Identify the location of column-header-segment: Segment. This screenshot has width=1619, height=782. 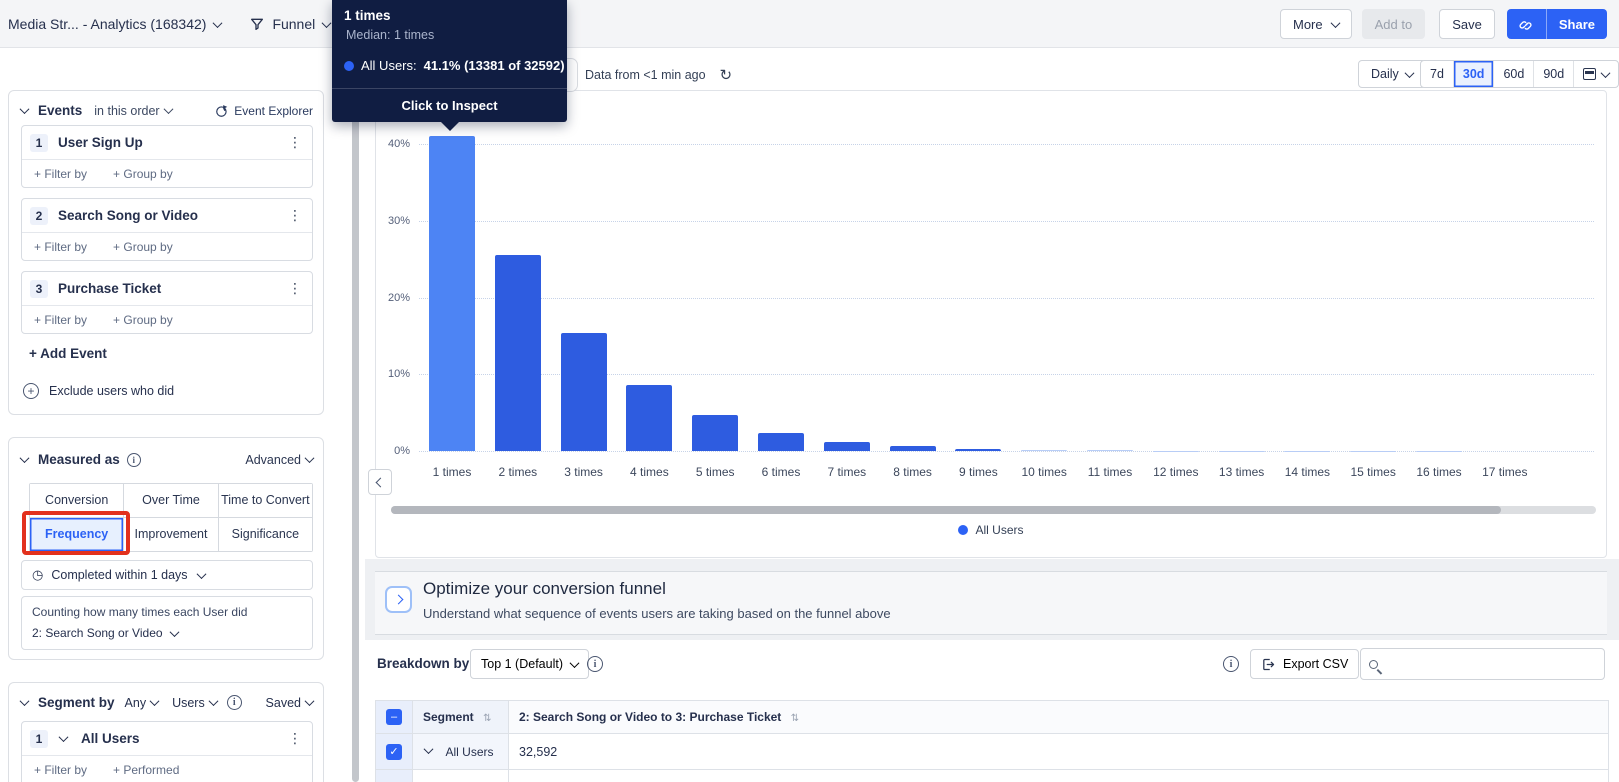
(448, 717).